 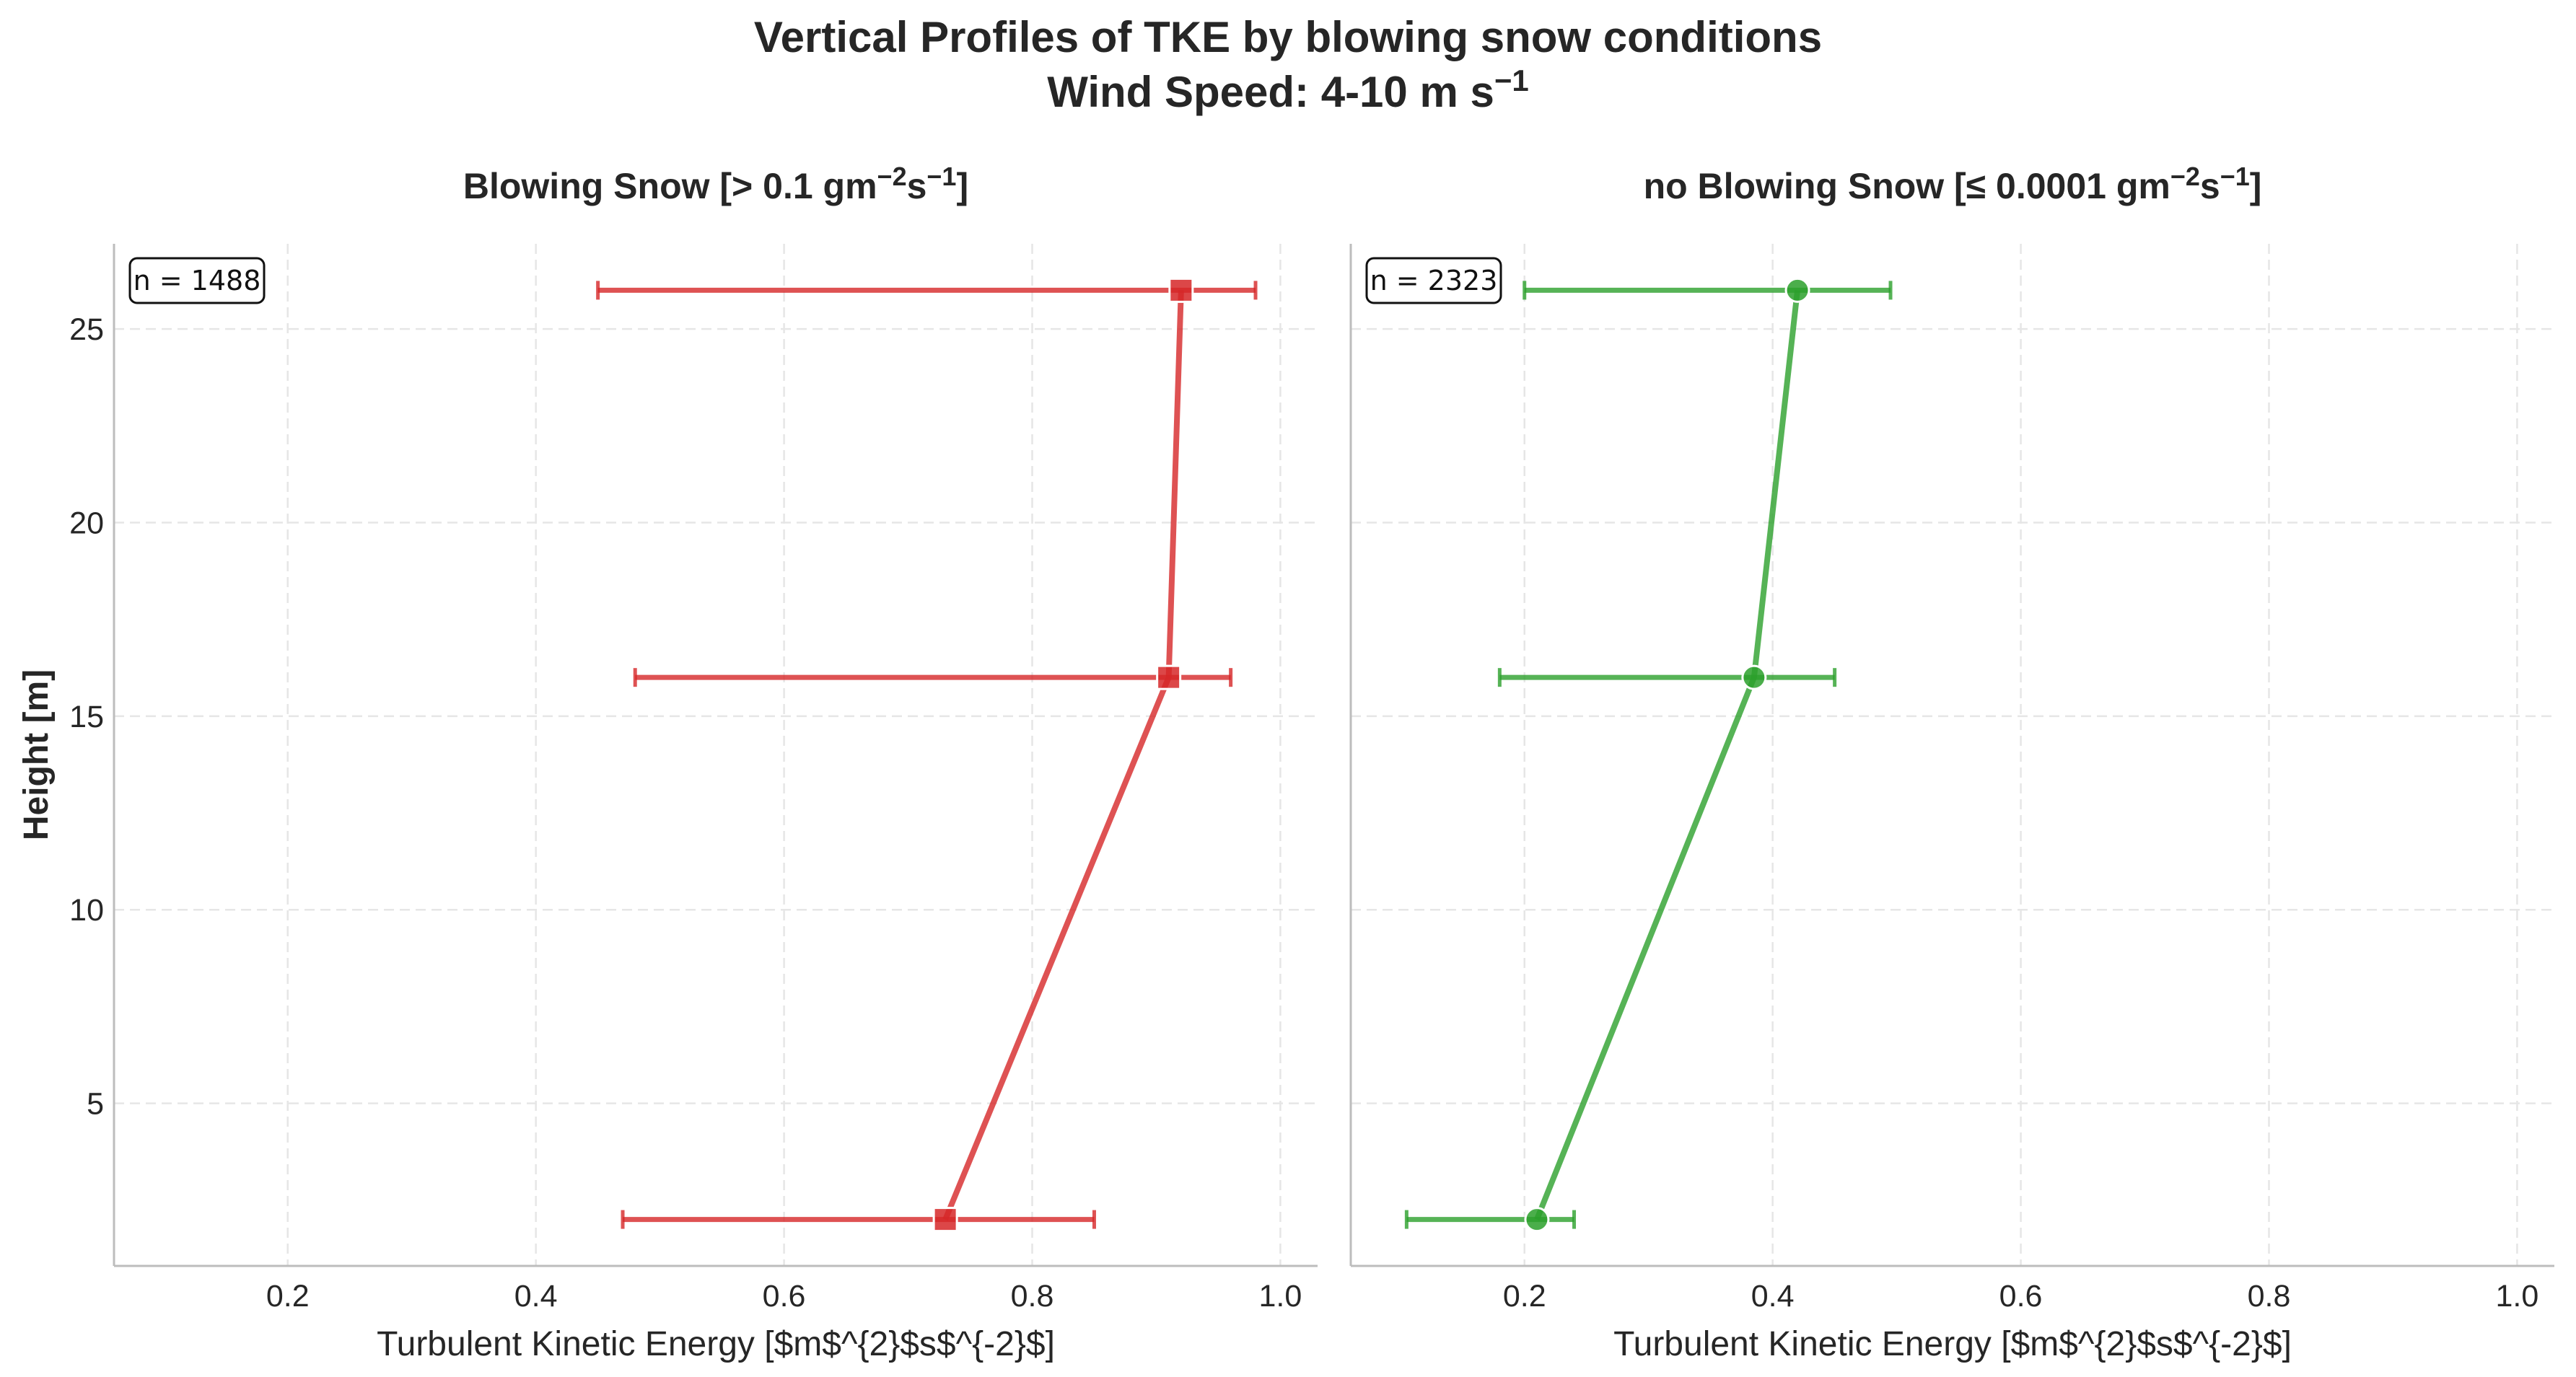 I want to click on y-axis-label: Height [m], so click(x=36, y=754).